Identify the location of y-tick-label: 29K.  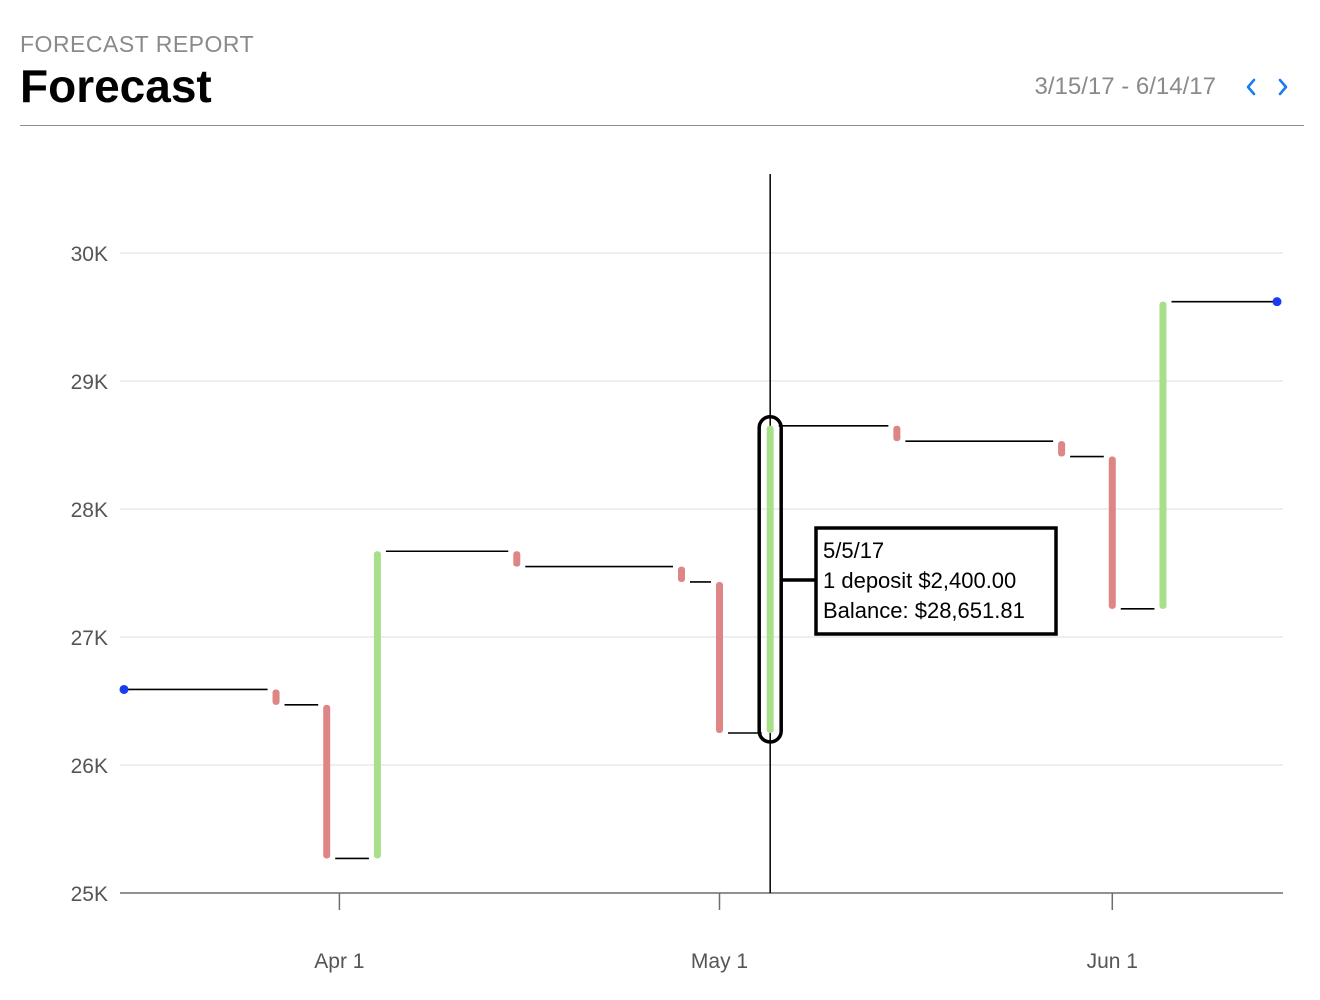
(89, 382).